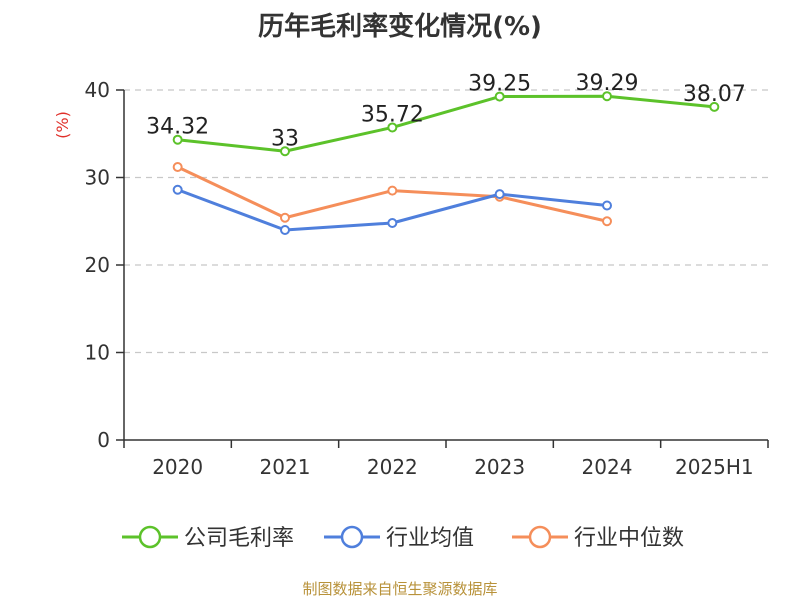  Describe the element at coordinates (446, 123) in the screenshot. I see `series-line` at that location.